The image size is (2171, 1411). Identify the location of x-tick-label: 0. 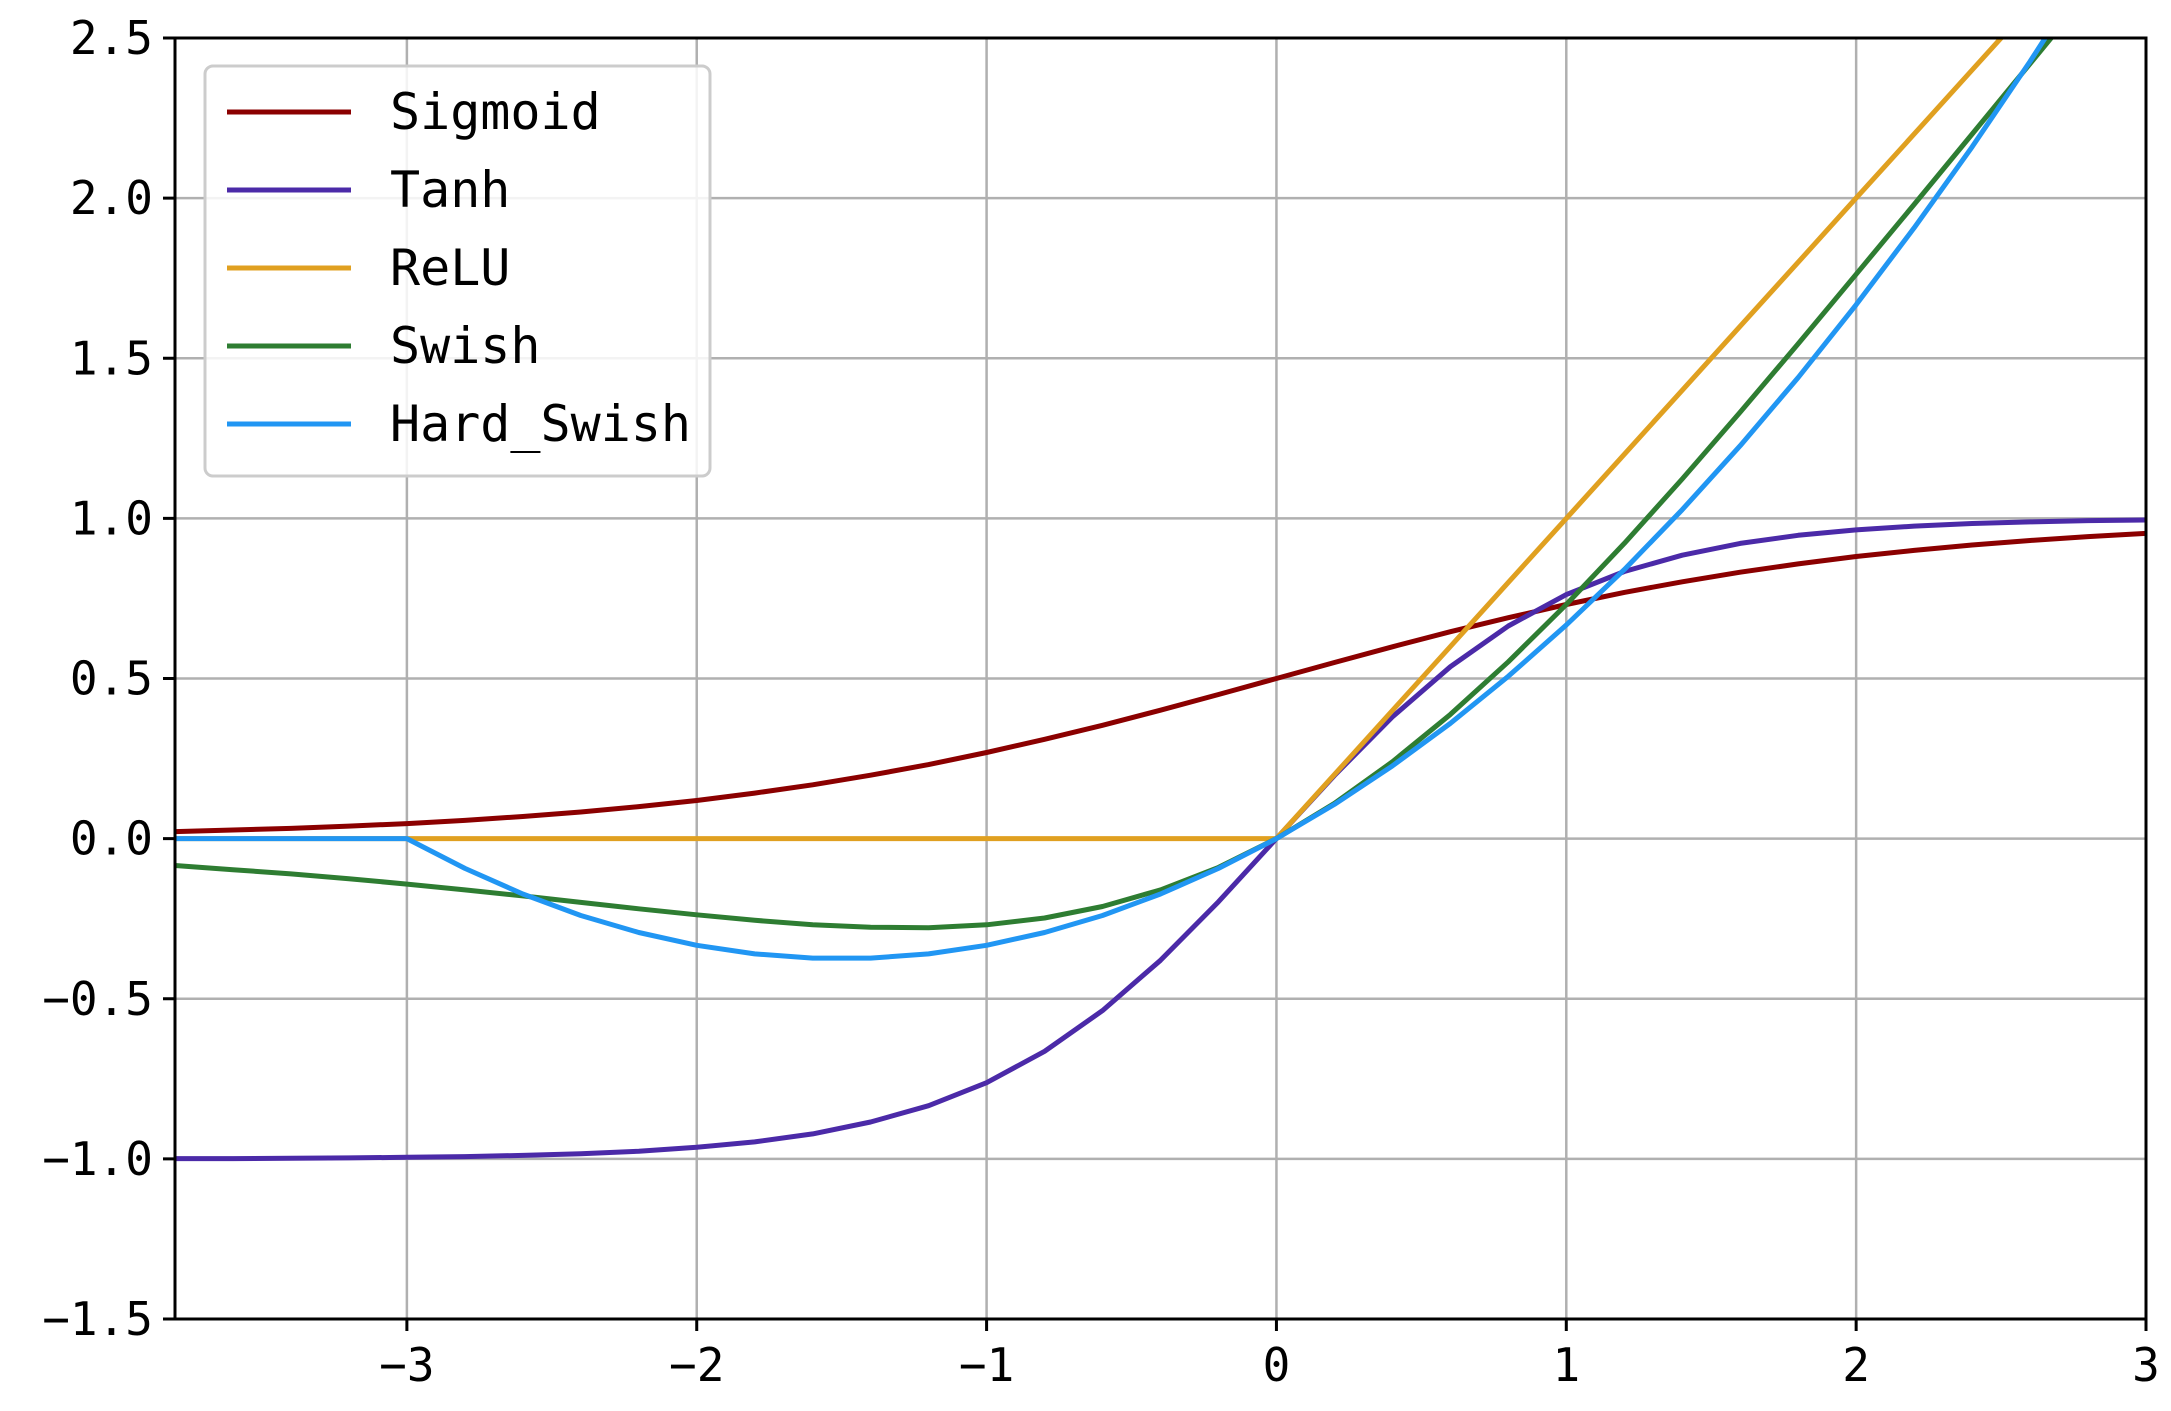
(1277, 1365).